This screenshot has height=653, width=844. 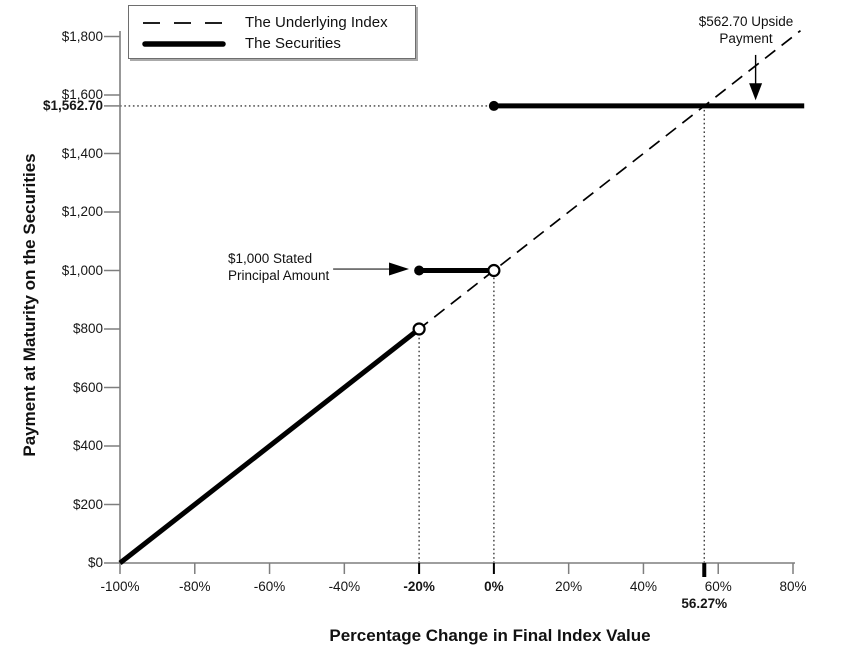 What do you see at coordinates (793, 586) in the screenshot?
I see `x-tick-label: 80%` at bounding box center [793, 586].